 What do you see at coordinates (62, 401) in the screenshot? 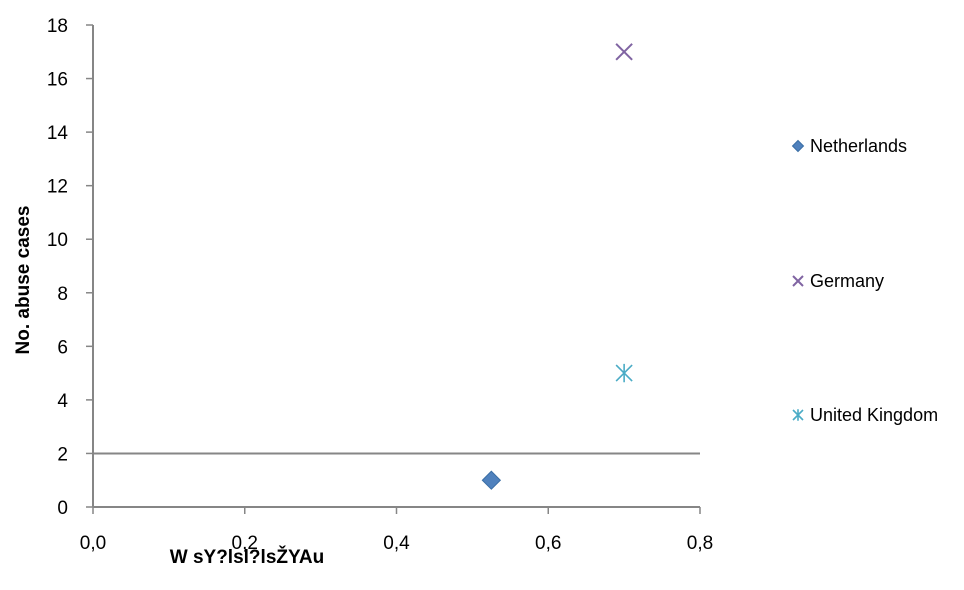
I see `y-tick-label: 4` at bounding box center [62, 401].